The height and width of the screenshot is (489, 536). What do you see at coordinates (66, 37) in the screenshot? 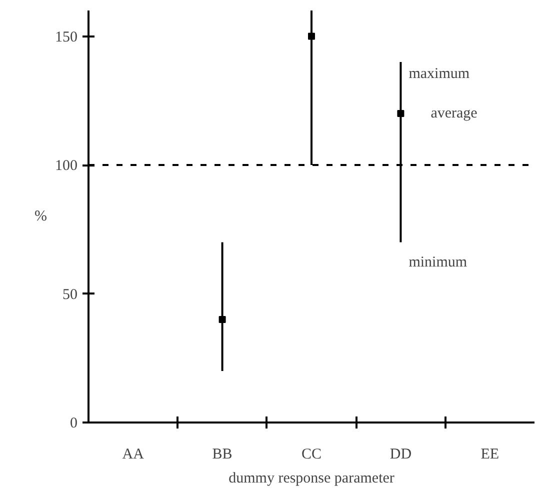
I see `y-tick-label: 150` at bounding box center [66, 37].